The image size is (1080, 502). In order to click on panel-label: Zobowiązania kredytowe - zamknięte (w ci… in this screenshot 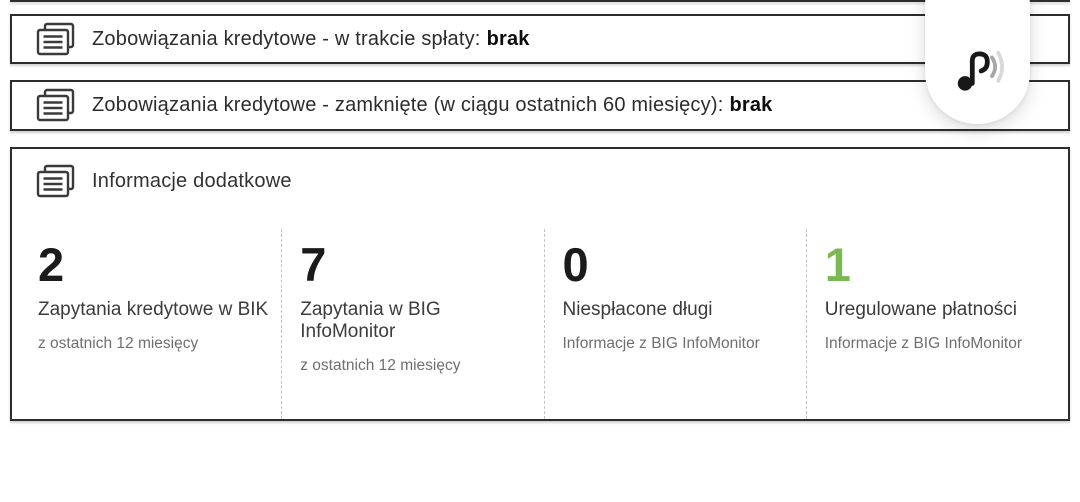, I will do `click(408, 105)`.